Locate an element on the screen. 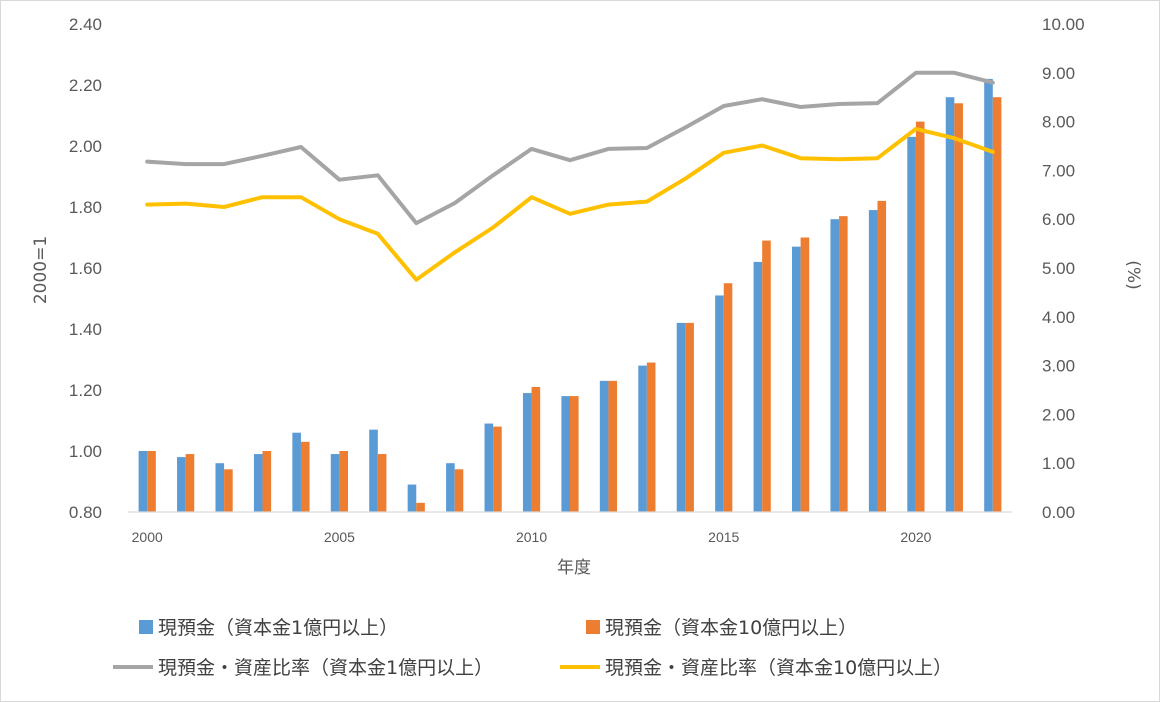 This screenshot has height=702, width=1160. x-tick-label: 2020 is located at coordinates (915, 537).